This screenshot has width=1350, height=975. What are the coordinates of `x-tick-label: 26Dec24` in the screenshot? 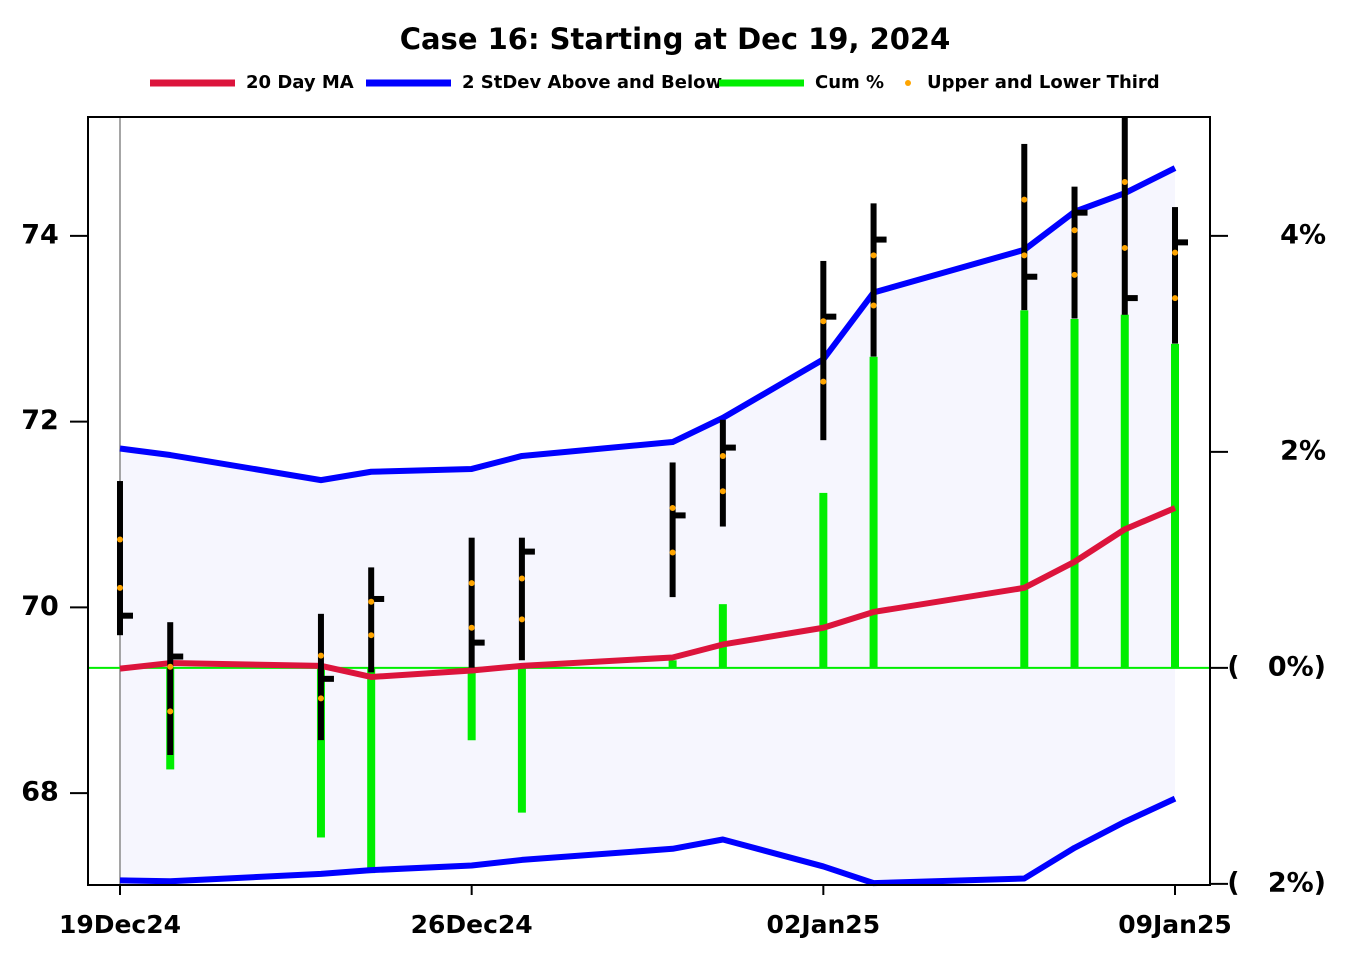 It's located at (472, 924).